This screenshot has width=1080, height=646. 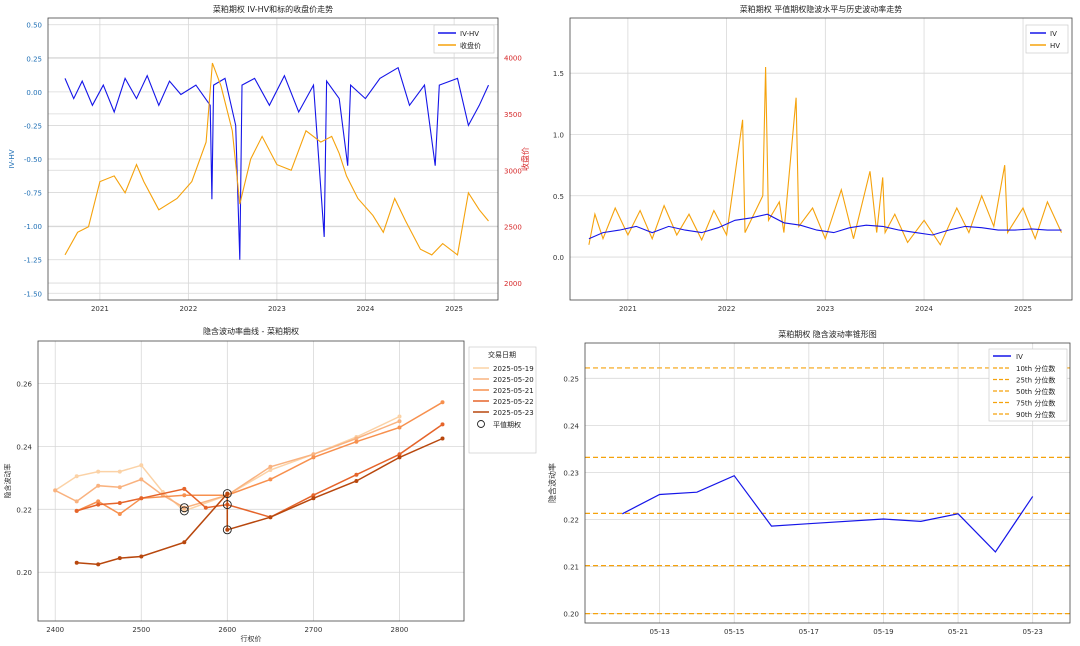 I want to click on x-tick-label: 05-23, so click(x=1033, y=632).